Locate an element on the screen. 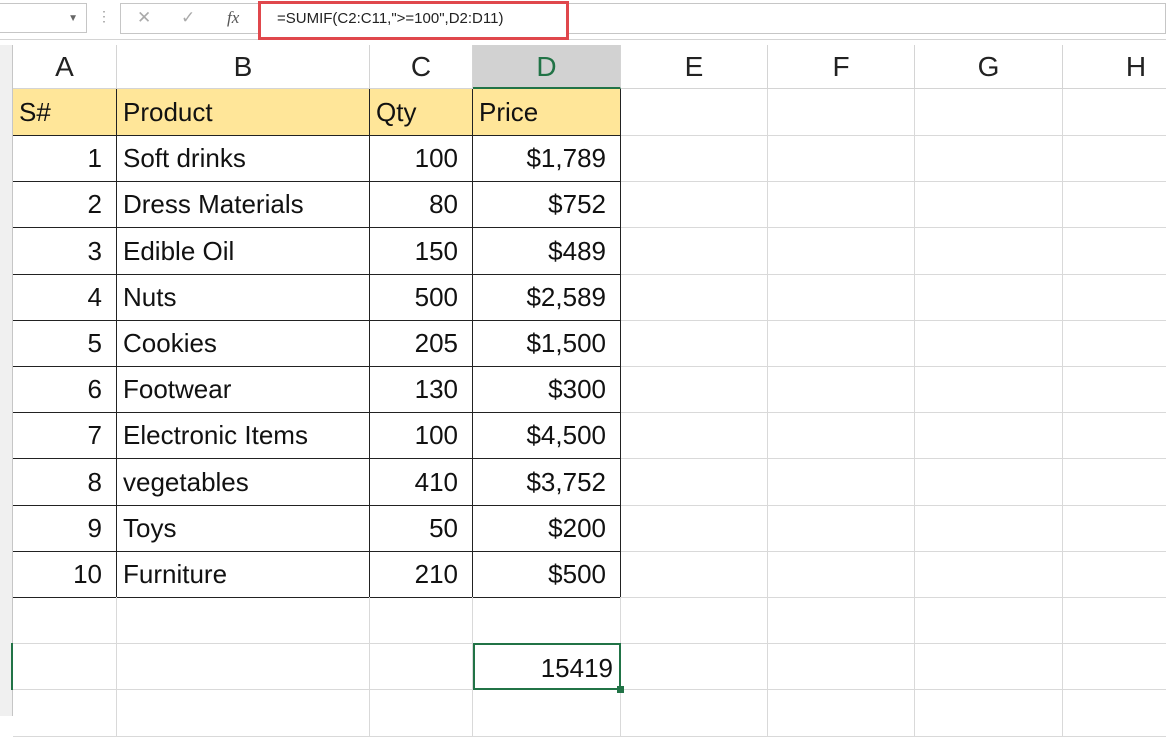 This screenshot has height=737, width=1166. table-cell: $752 is located at coordinates (547, 205).